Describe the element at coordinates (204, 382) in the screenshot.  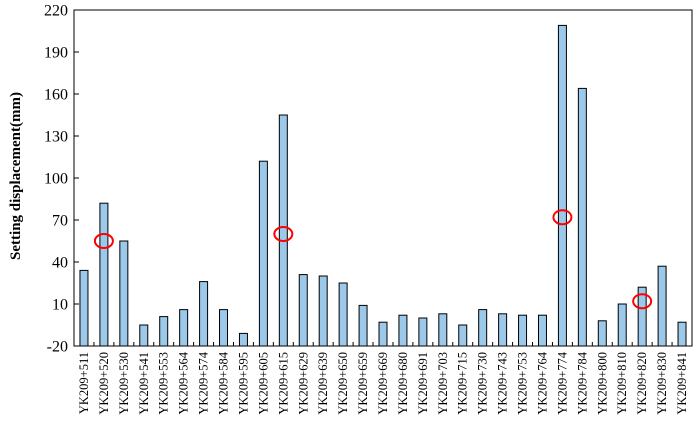
I see `x-tick-label: YK209+574` at that location.